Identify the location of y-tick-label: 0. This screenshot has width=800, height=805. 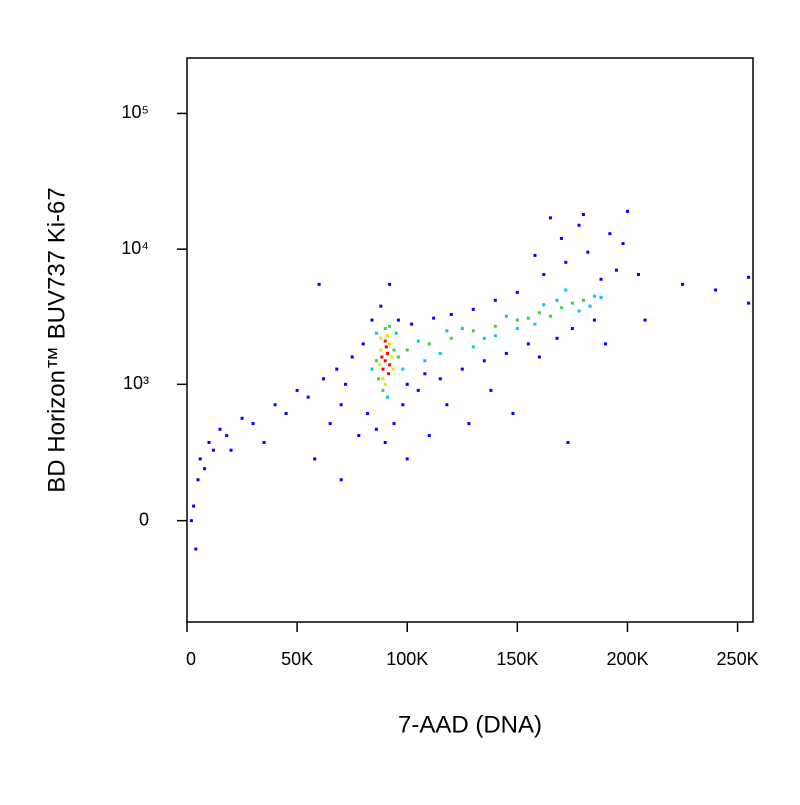
(144, 519).